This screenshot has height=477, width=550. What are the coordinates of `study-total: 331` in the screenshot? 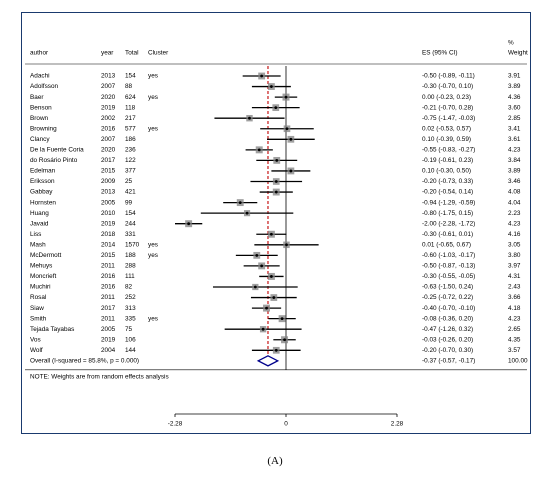 It's located at (130, 234).